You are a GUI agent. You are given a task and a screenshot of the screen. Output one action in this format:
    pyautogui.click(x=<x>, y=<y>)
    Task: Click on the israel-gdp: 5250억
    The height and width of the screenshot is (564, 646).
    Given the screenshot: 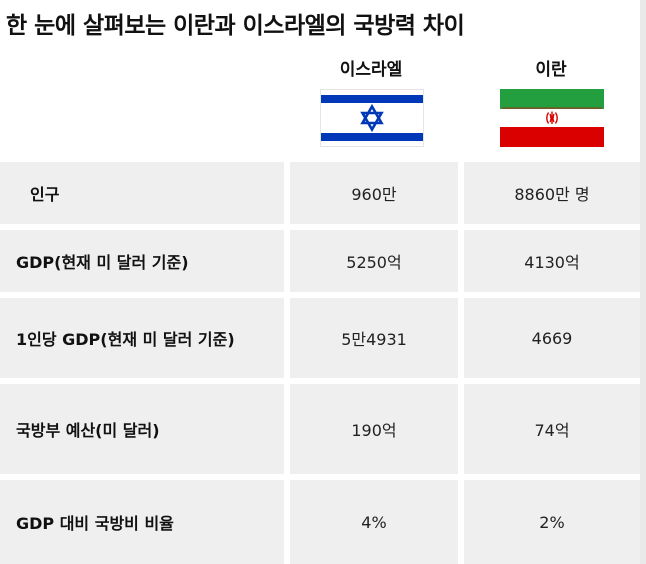 What is the action you would take?
    pyautogui.click(x=374, y=261)
    